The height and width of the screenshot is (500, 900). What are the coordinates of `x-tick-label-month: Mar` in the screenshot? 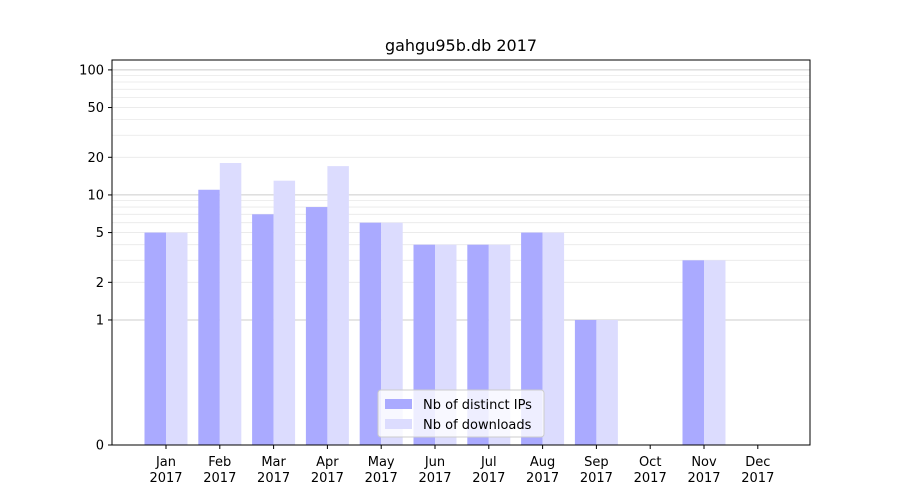 It's located at (273, 462).